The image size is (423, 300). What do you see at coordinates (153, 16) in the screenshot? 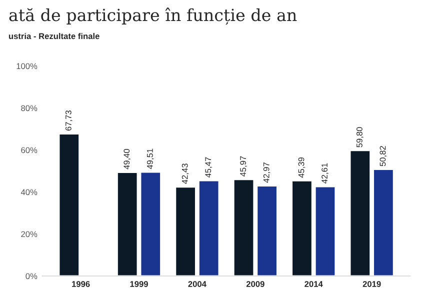
I see `chart-title: ată de participare în funcție de an` at bounding box center [153, 16].